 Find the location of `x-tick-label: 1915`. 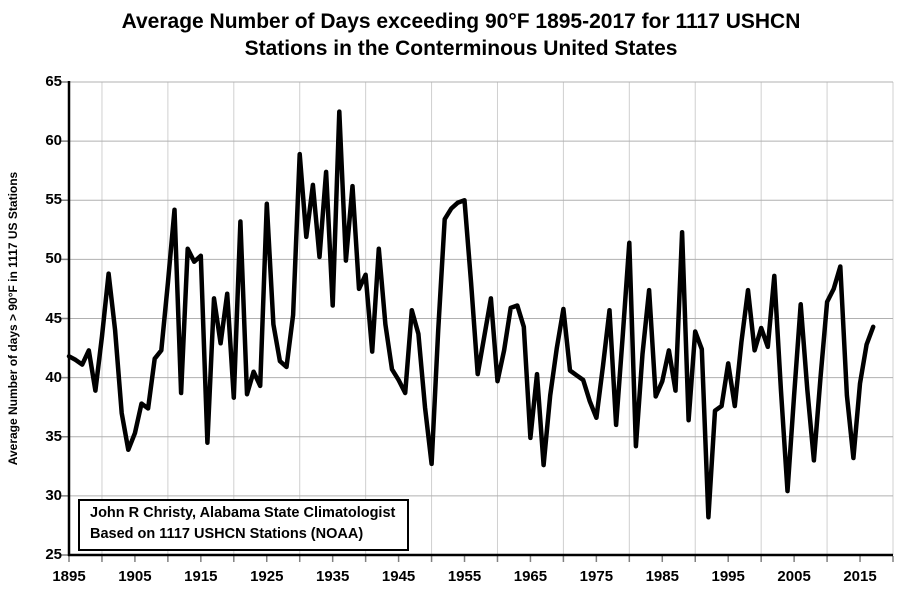

x-tick-label: 1915 is located at coordinates (201, 576).